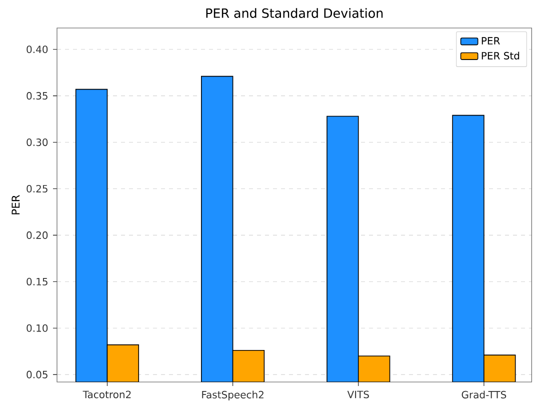  Describe the element at coordinates (491, 40) in the screenshot. I see `legend-label: PER` at that location.